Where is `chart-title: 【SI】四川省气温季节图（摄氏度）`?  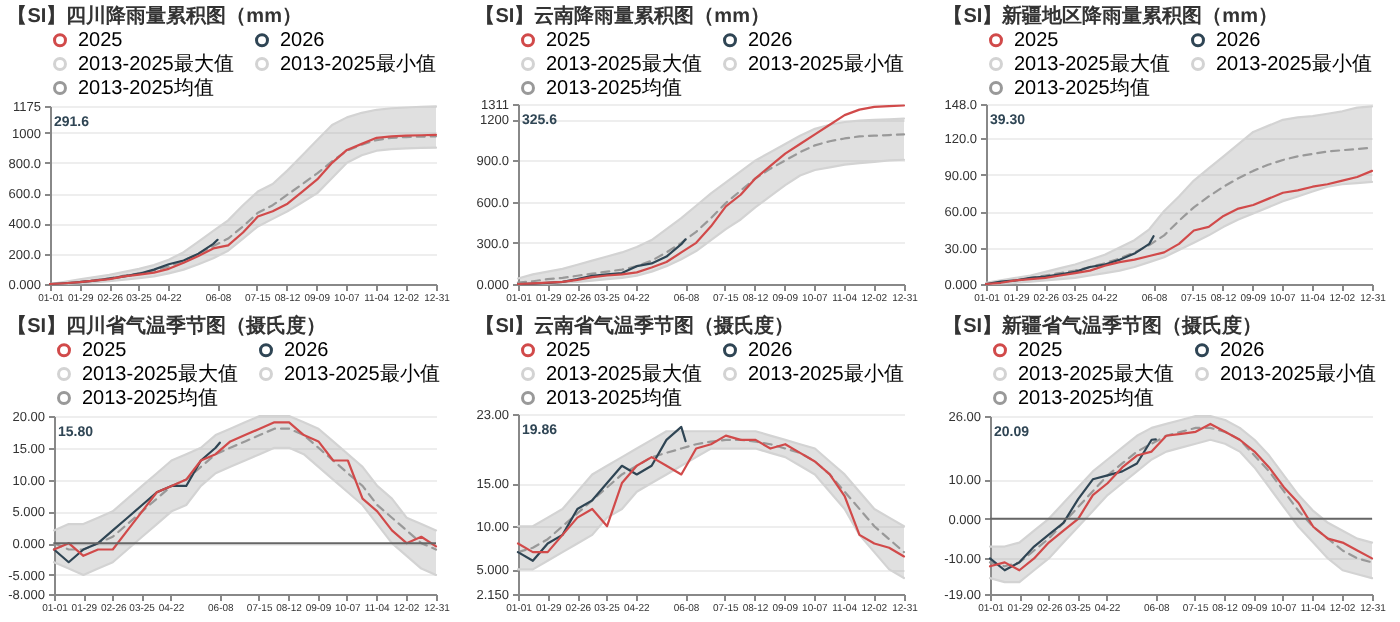 chart-title: 【SI】四川省气温季节图（摄氏度） is located at coordinates (167, 326).